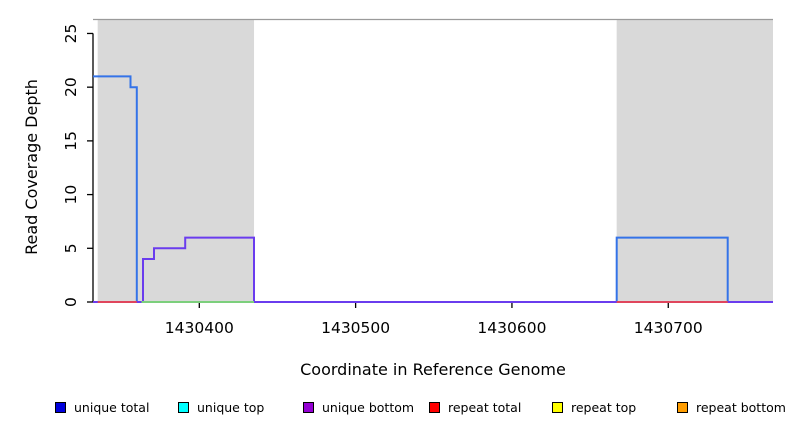  I want to click on legend-label: unique bottom, so click(368, 407).